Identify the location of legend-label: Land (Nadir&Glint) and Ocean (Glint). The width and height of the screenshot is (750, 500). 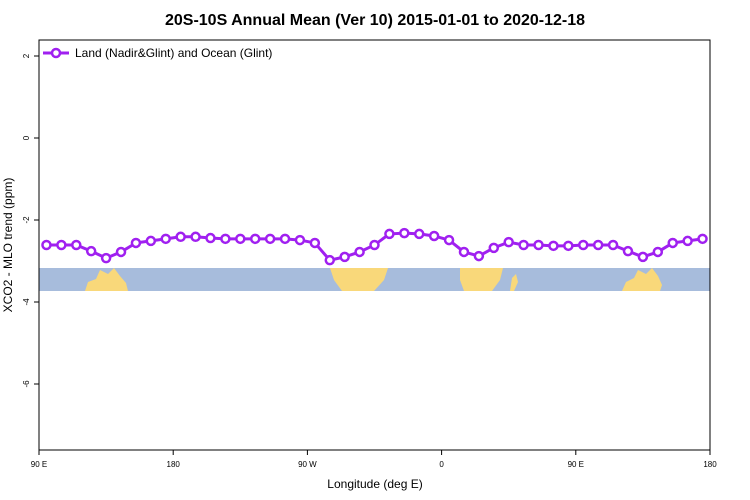
(173, 53).